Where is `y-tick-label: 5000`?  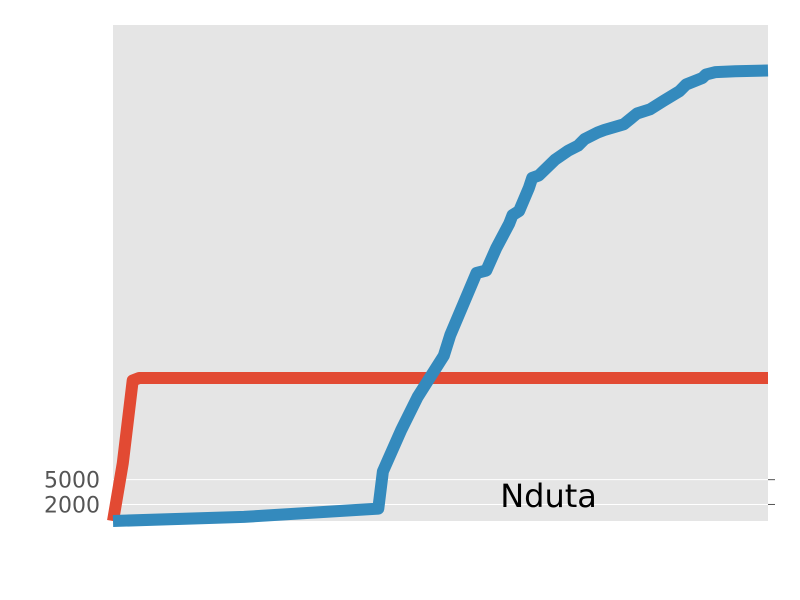
y-tick-label: 5000 is located at coordinates (72, 481).